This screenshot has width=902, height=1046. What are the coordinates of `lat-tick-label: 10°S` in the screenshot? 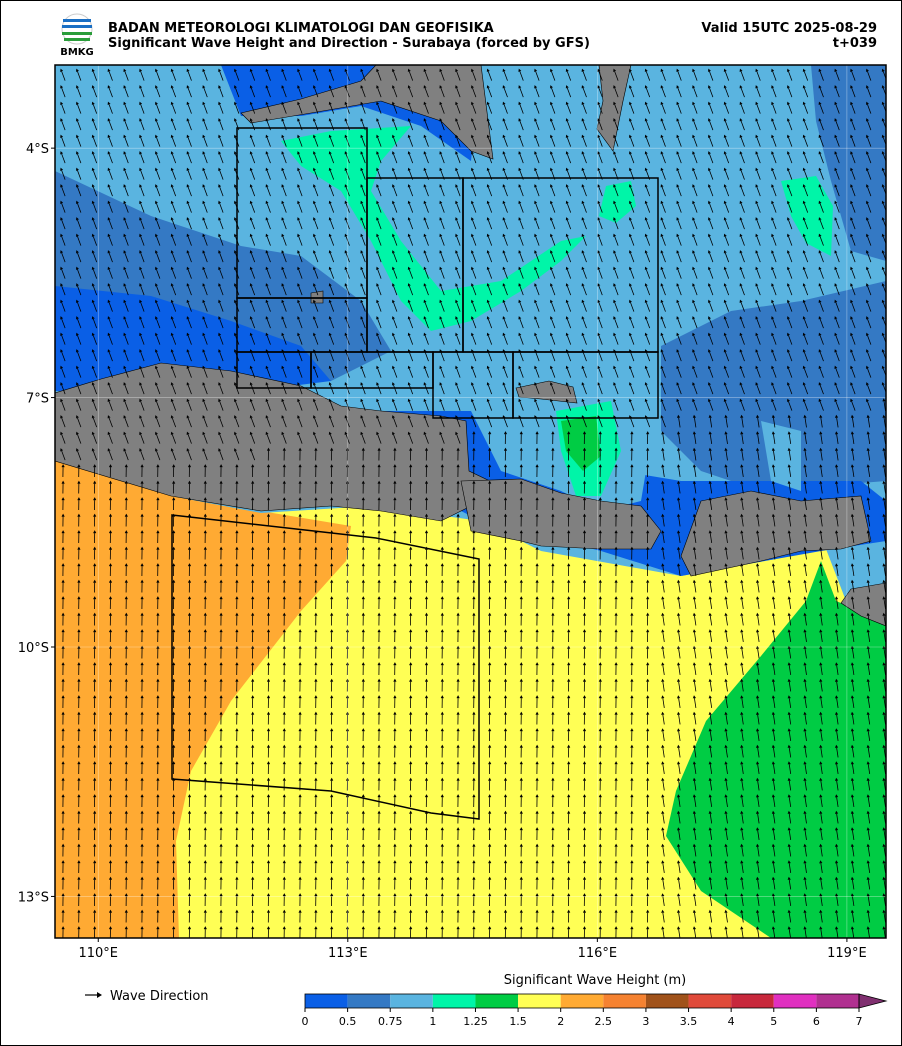 It's located at (33, 648).